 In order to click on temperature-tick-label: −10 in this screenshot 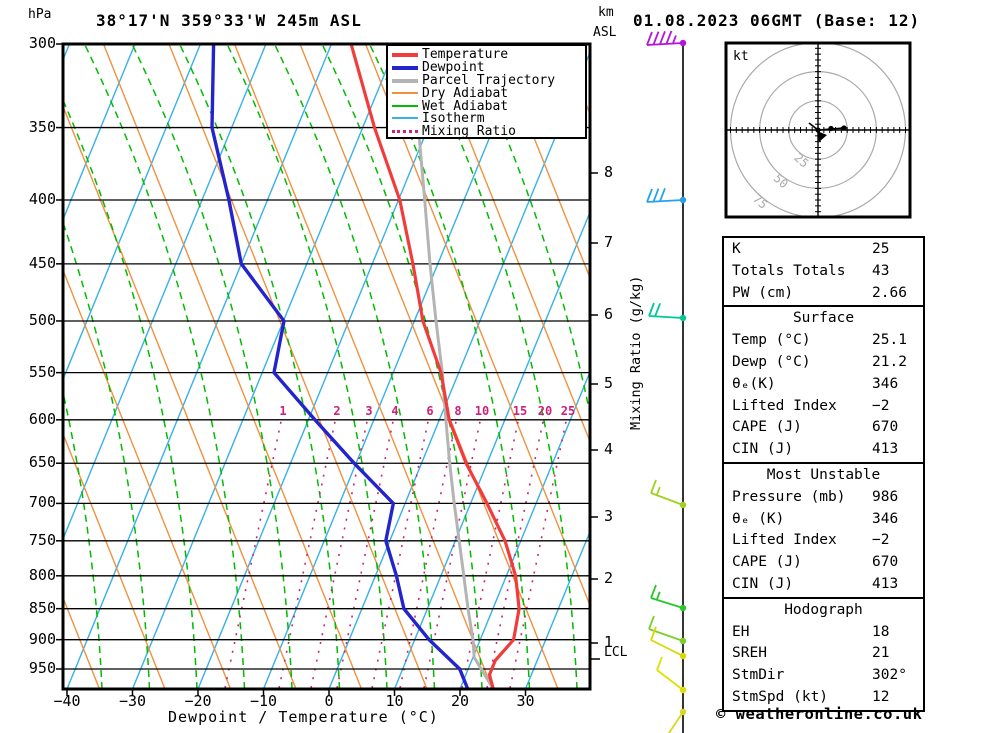, I will do `click(263, 701)`.